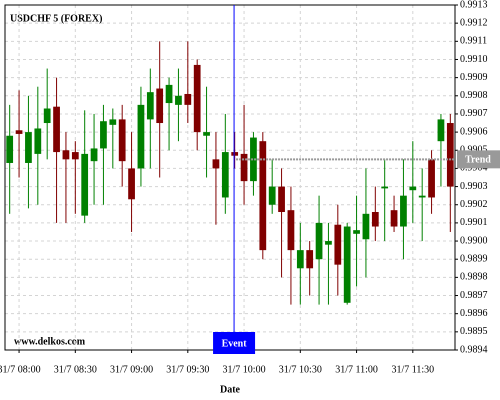 The image size is (500, 400). Describe the element at coordinates (474, 349) in the screenshot. I see `y-tick-label: 0.9894` at that location.